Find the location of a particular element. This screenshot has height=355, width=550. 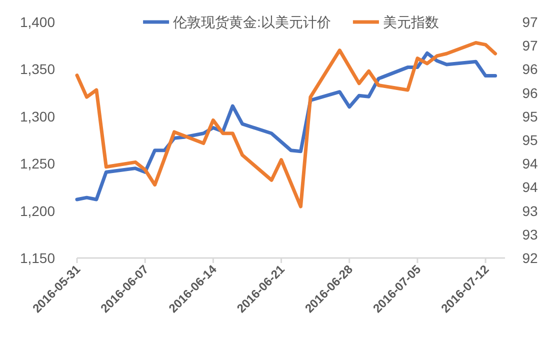

legend-label: 伦敦现货黄金:以美元计价 is located at coordinates (252, 22).